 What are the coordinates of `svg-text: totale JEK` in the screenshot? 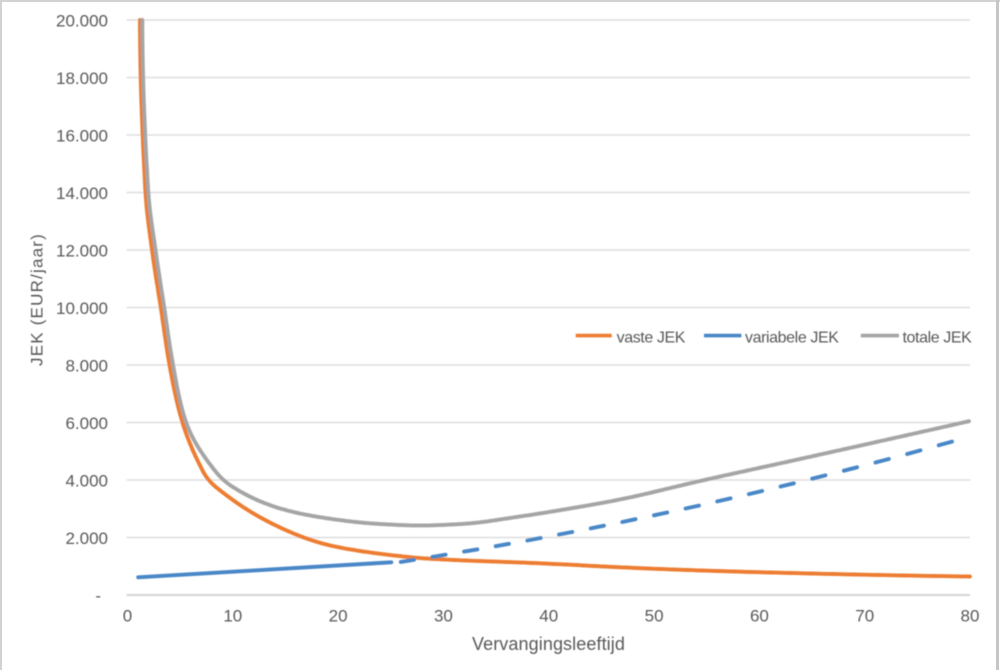 It's located at (938, 338).